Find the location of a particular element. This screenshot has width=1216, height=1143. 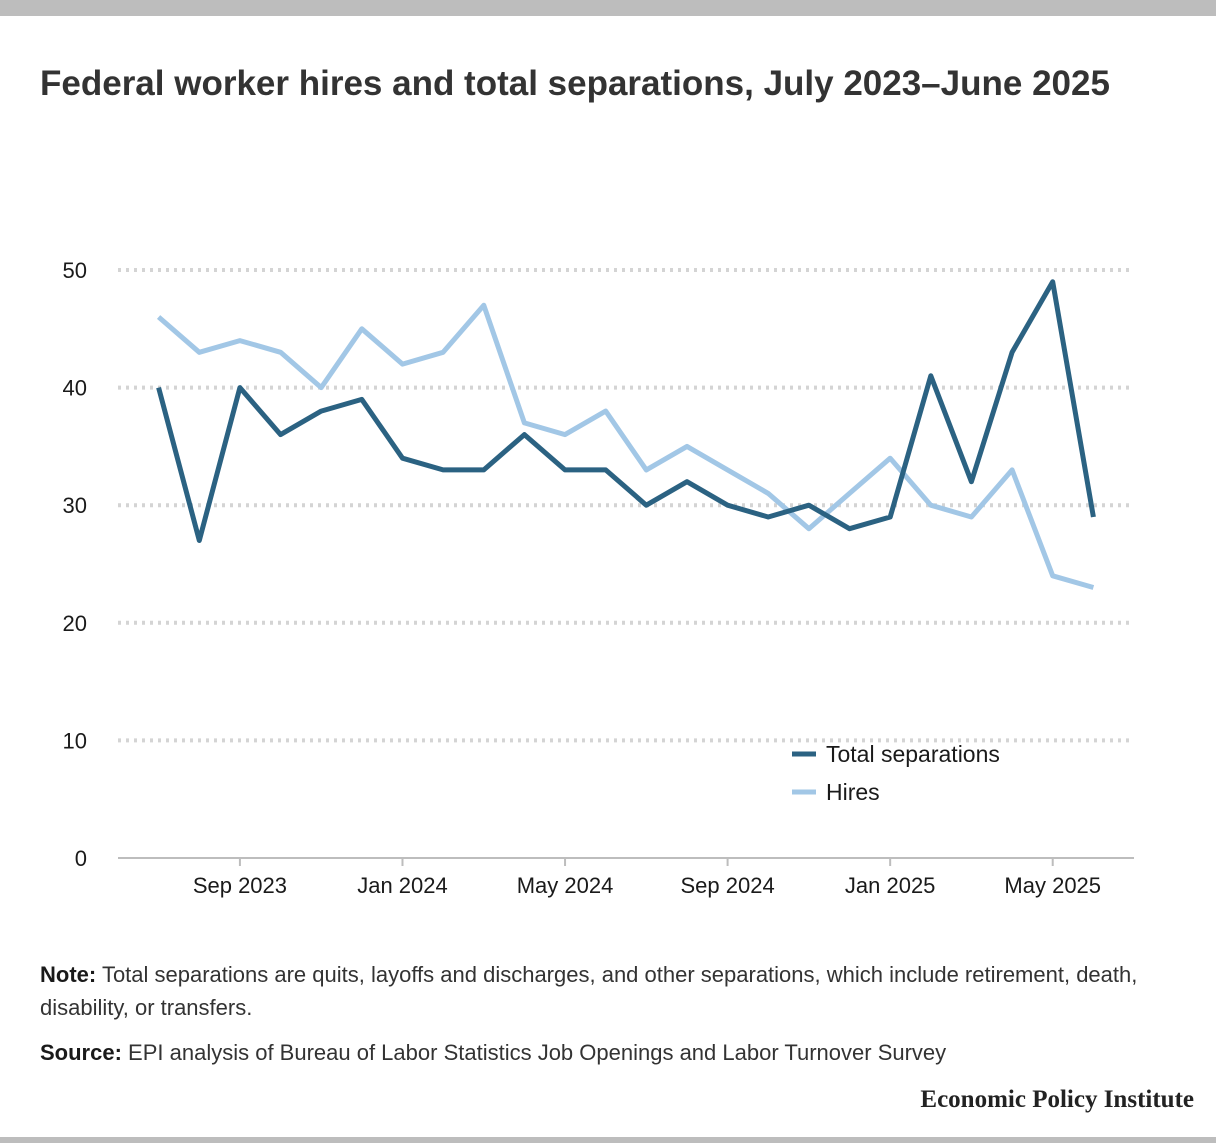

y-tick-label: 10 is located at coordinates (75, 740).